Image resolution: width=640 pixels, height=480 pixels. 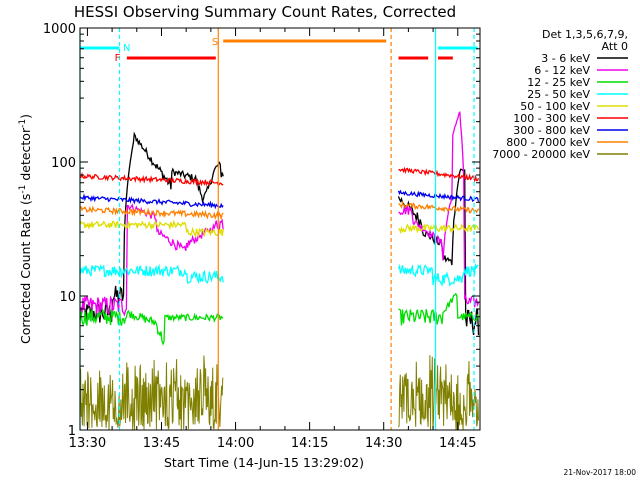 What do you see at coordinates (551, 130) in the screenshot?
I see `legend-label-7: 300 - 800 keV` at bounding box center [551, 130].